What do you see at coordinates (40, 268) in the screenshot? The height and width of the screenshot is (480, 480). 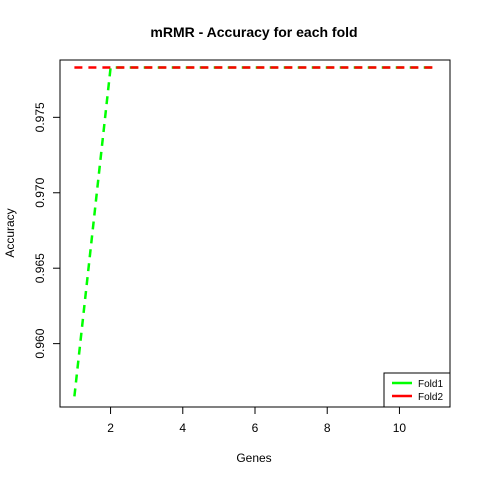 I see `y-tick-label: 0.965` at bounding box center [40, 268].